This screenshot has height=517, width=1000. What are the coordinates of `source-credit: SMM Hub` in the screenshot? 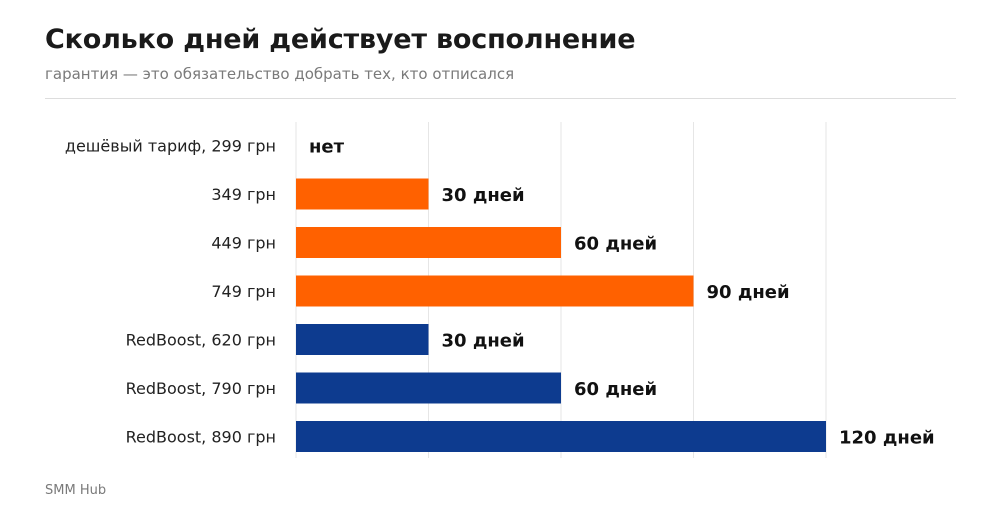 It's located at (76, 490).